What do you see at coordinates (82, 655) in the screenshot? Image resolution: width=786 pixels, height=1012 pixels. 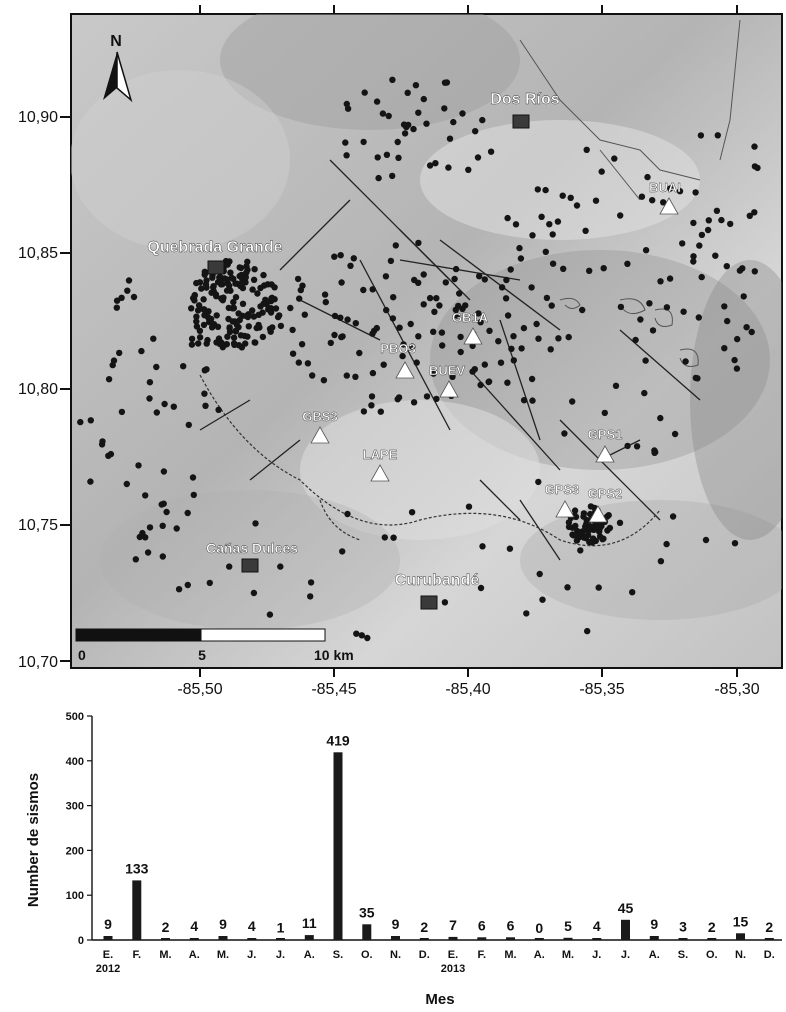 I see `scale-label-0: 0` at bounding box center [82, 655].